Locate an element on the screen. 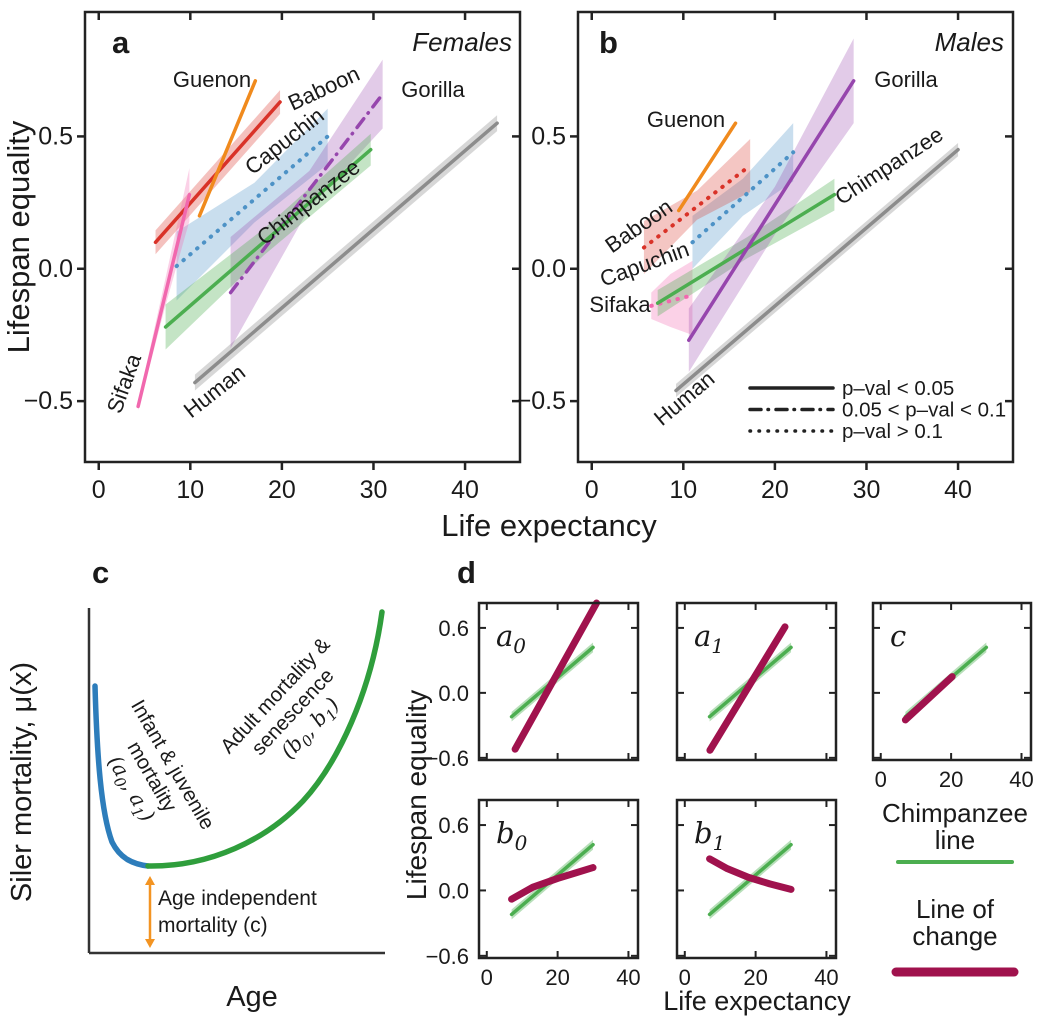 The height and width of the screenshot is (1034, 1056). line-of-change-a1 is located at coordinates (747, 688).